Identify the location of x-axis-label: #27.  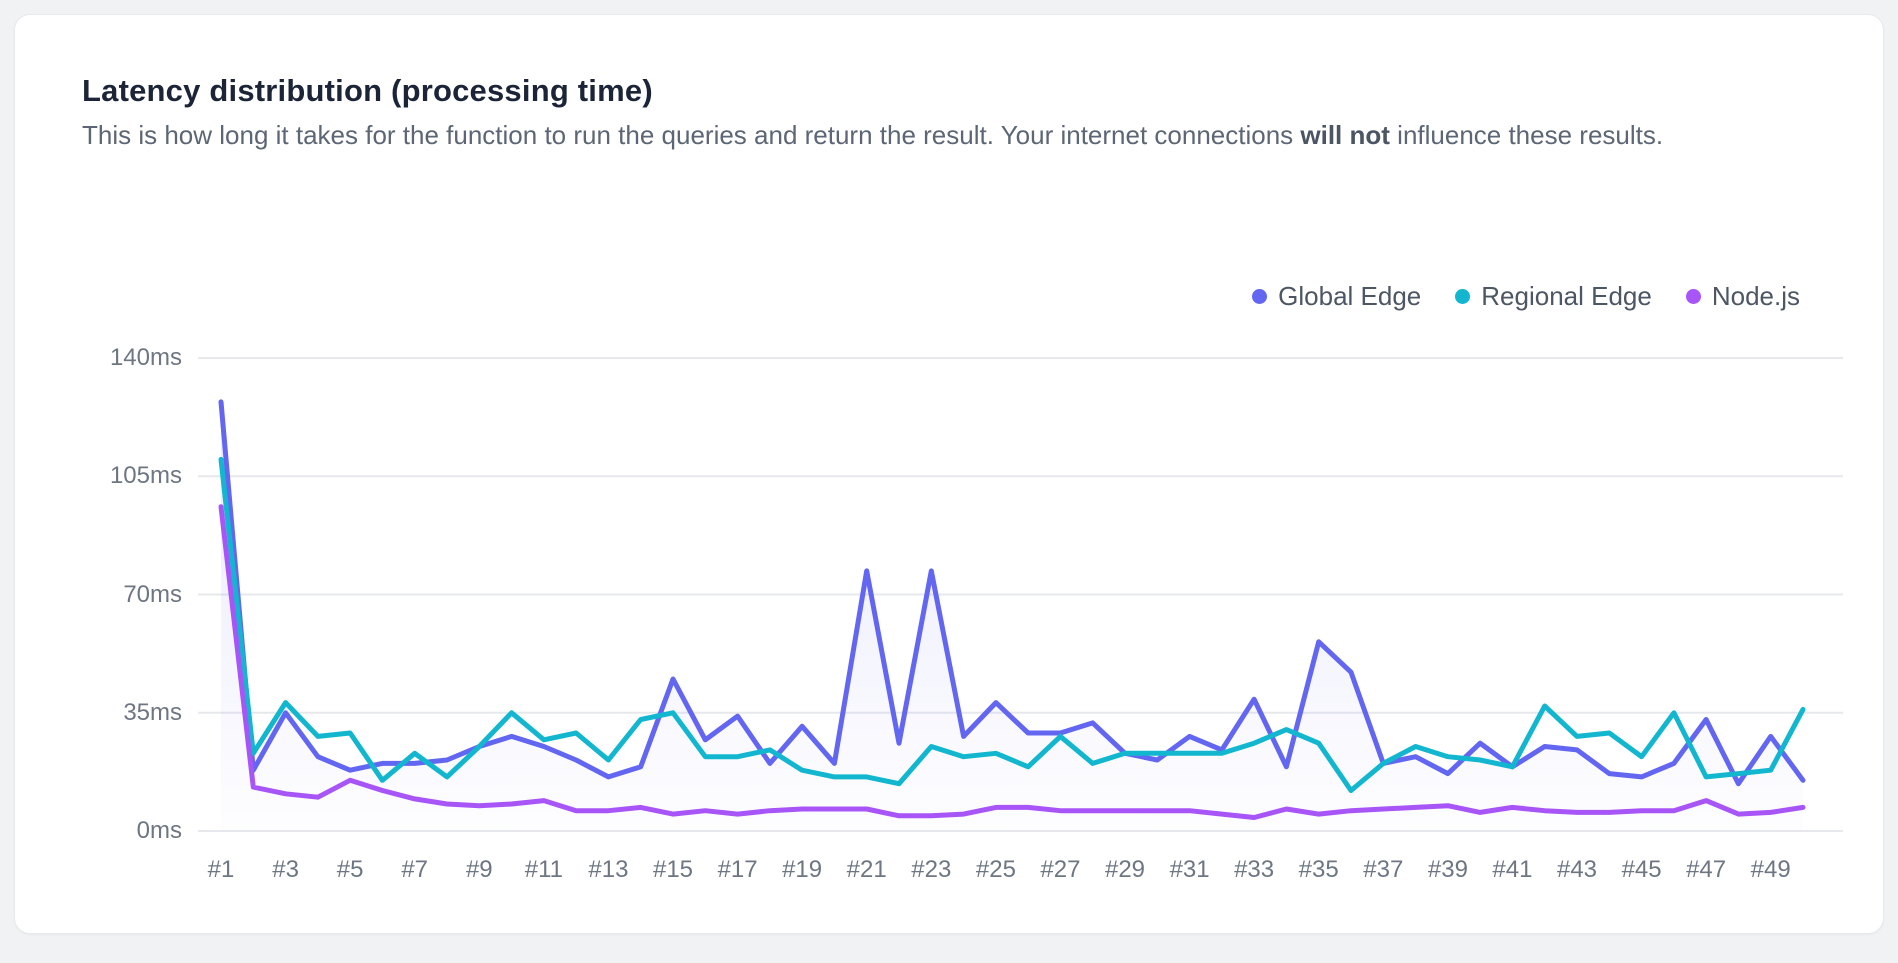
(1060, 869).